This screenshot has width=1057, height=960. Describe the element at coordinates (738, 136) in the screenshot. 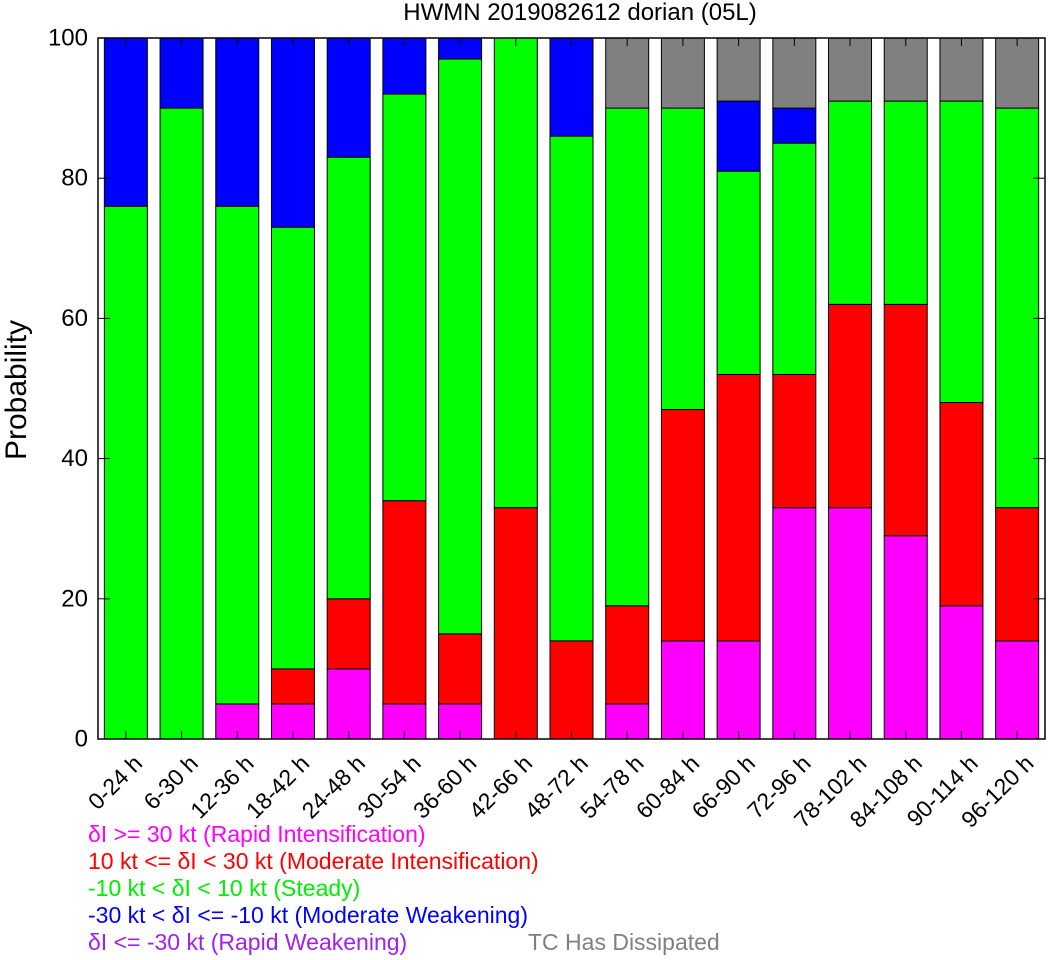

I see `bar-segment-66-90h-s3` at that location.